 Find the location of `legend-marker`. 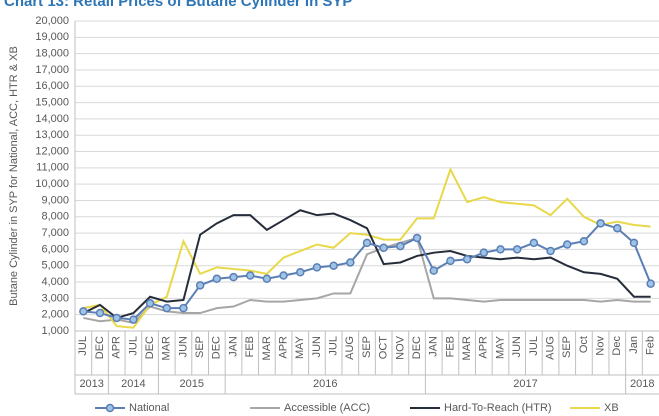

legend-marker is located at coordinates (110, 408).